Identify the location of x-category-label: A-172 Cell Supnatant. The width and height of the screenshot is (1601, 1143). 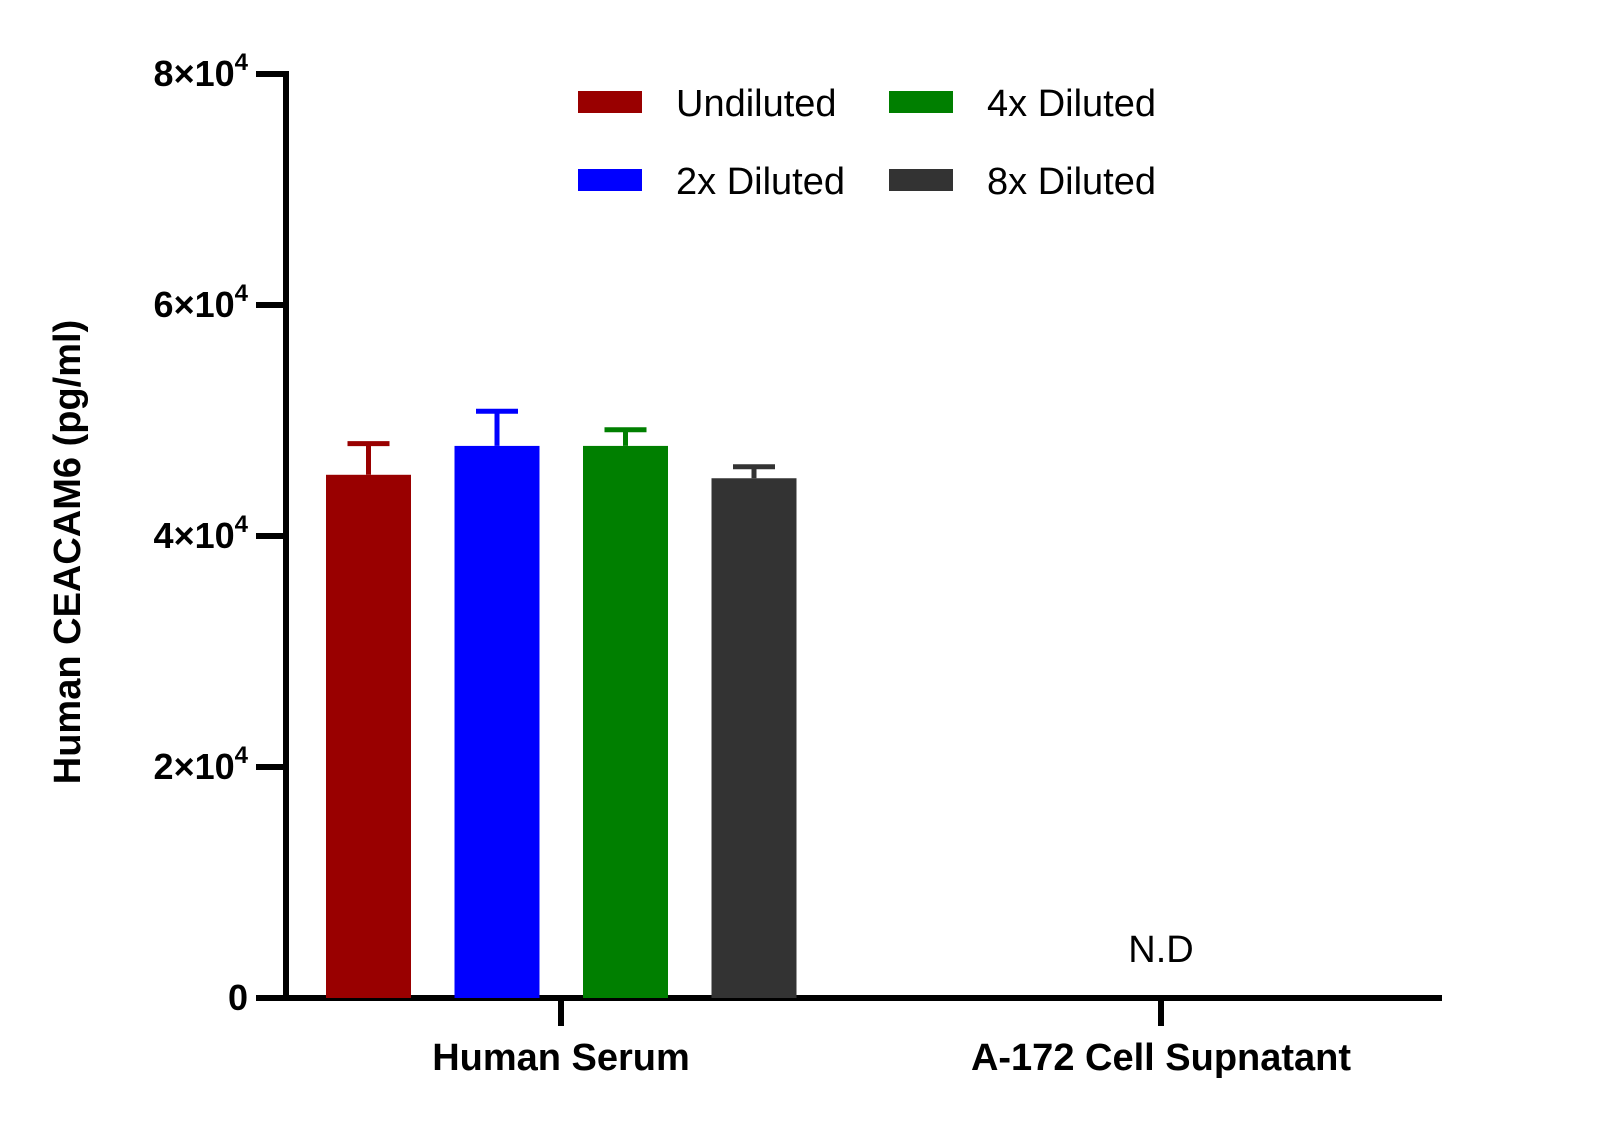
(1161, 1058).